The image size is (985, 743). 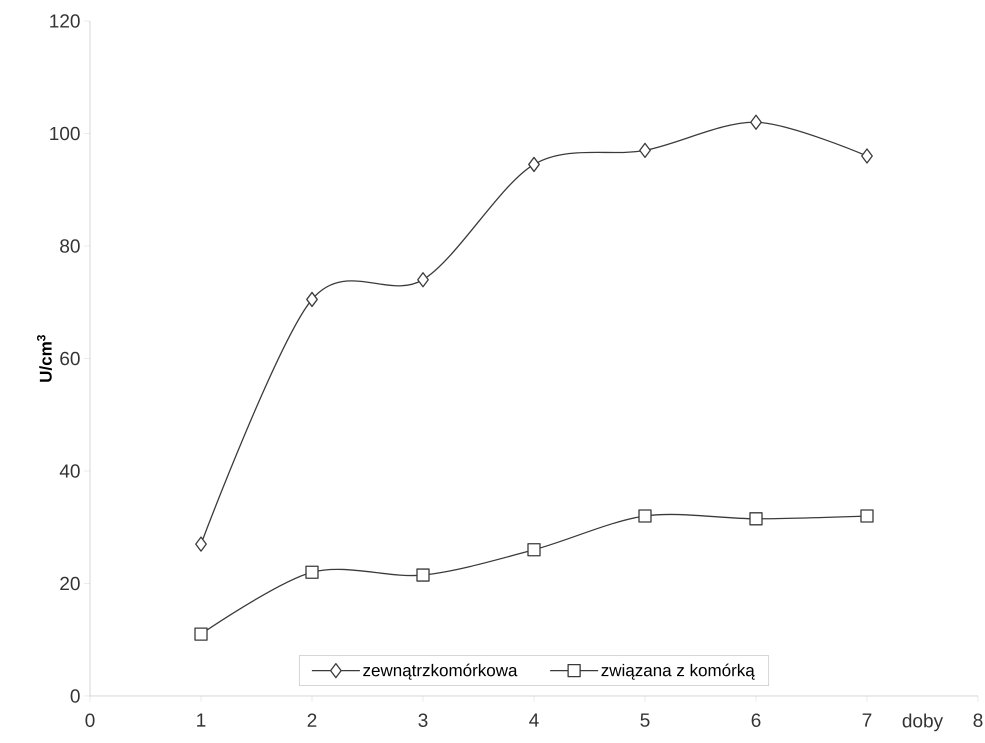 I want to click on x-tick-label: 0, so click(x=90, y=720).